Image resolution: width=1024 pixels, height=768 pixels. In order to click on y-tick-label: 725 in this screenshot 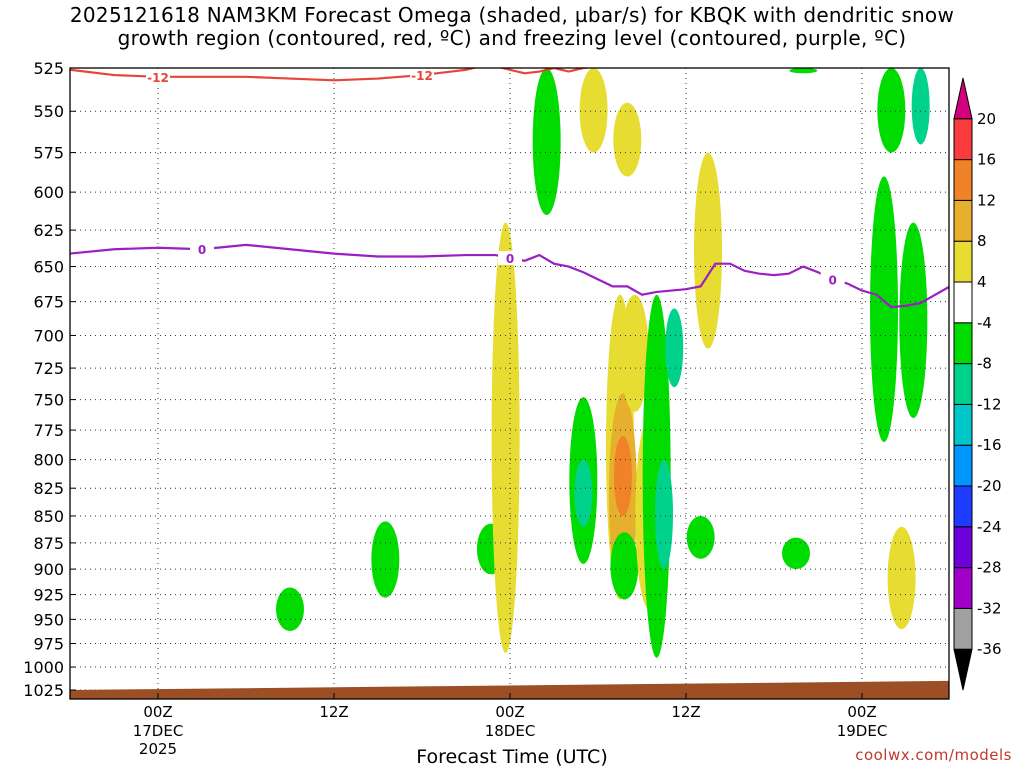, I will do `click(48, 368)`.